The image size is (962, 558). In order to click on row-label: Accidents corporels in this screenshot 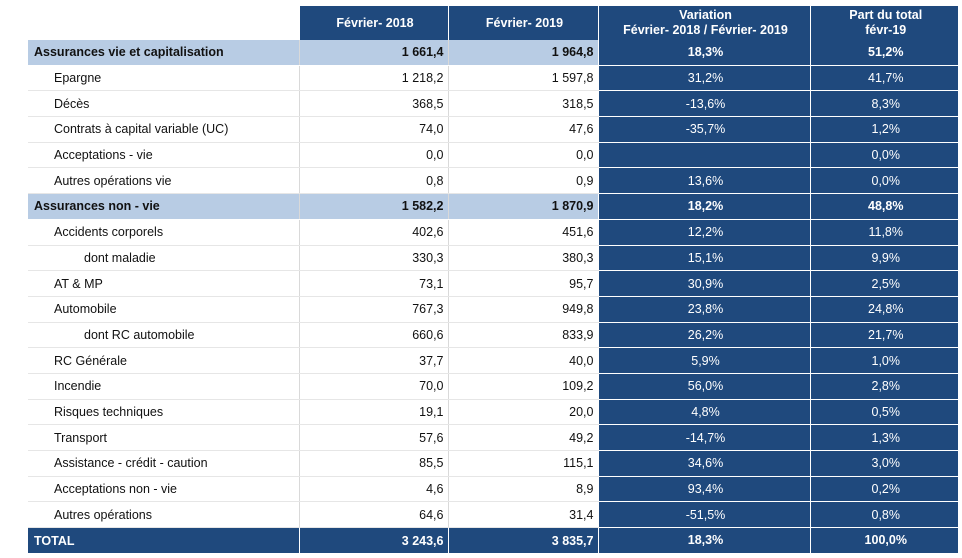, I will do `click(163, 232)`.